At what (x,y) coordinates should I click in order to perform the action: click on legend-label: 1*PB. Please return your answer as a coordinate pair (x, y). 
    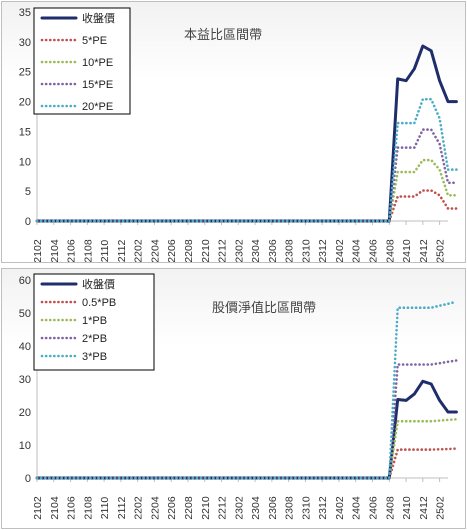
    Looking at the image, I should click on (94, 321).